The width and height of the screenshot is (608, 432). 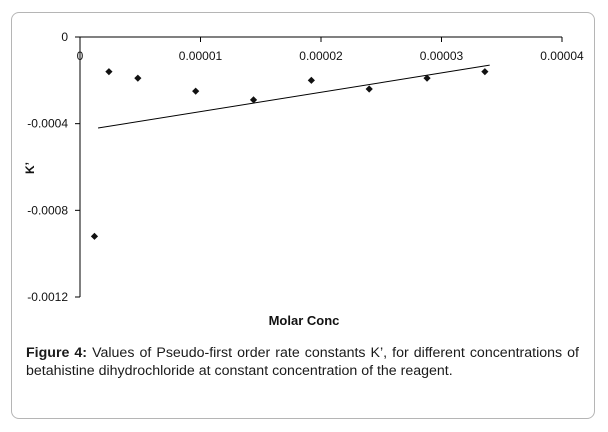 I want to click on y-tick-label: -0.0012, so click(x=47, y=297).